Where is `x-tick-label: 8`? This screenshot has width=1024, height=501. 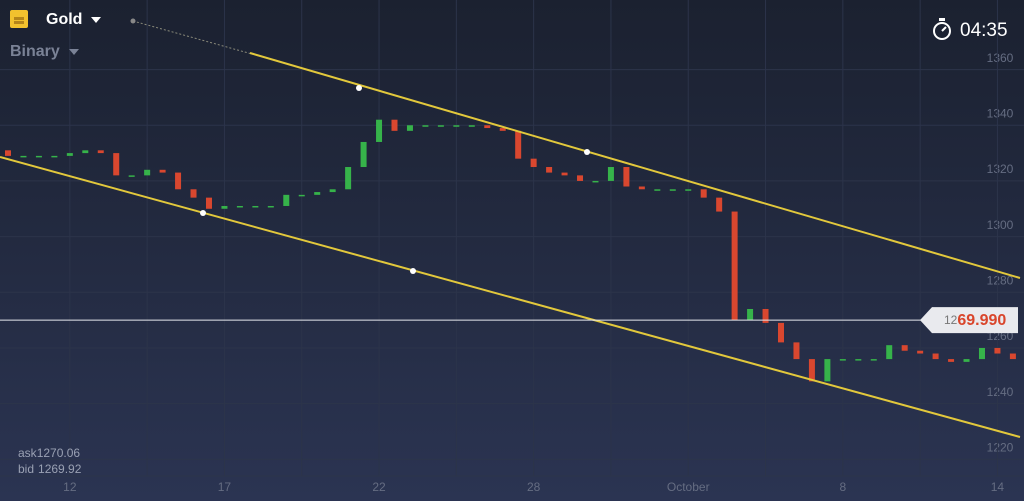
x-tick-label: 8 is located at coordinates (842, 487).